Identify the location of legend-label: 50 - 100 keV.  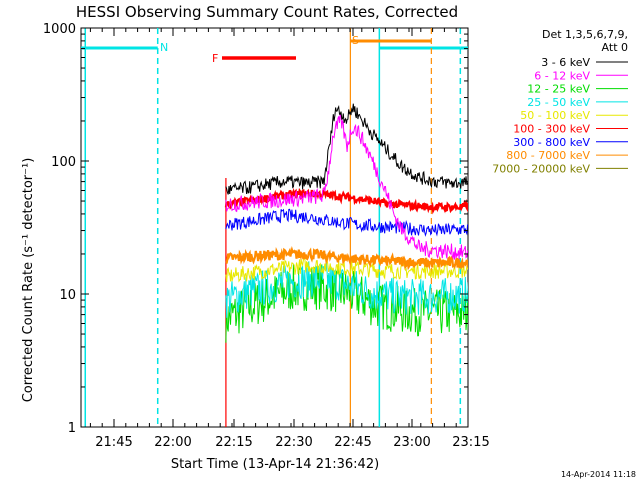
(555, 115).